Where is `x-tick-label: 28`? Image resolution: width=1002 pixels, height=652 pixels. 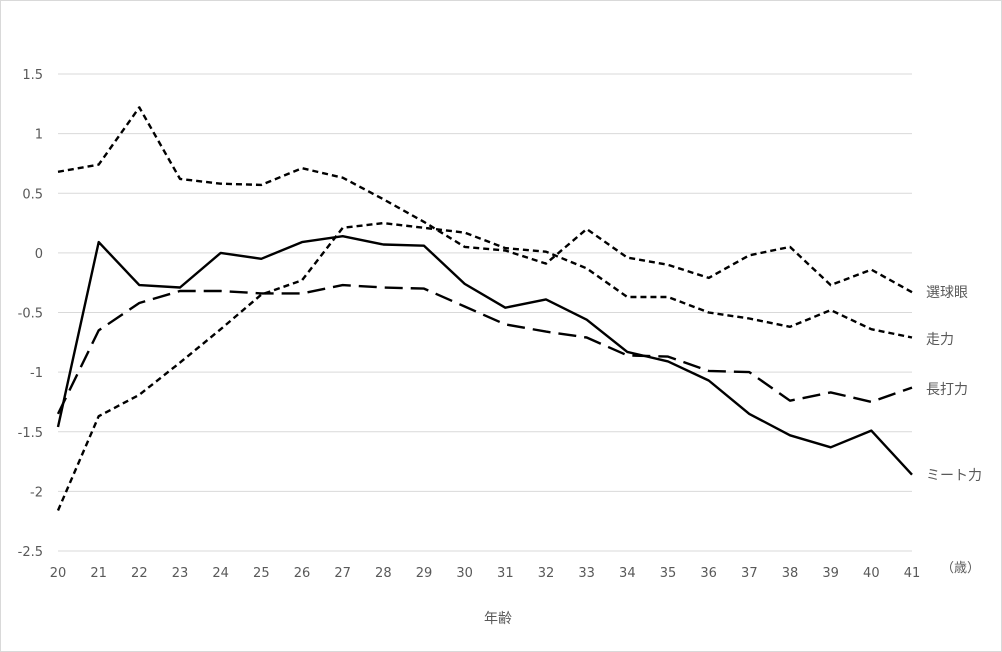
x-tick-label: 28 is located at coordinates (383, 573).